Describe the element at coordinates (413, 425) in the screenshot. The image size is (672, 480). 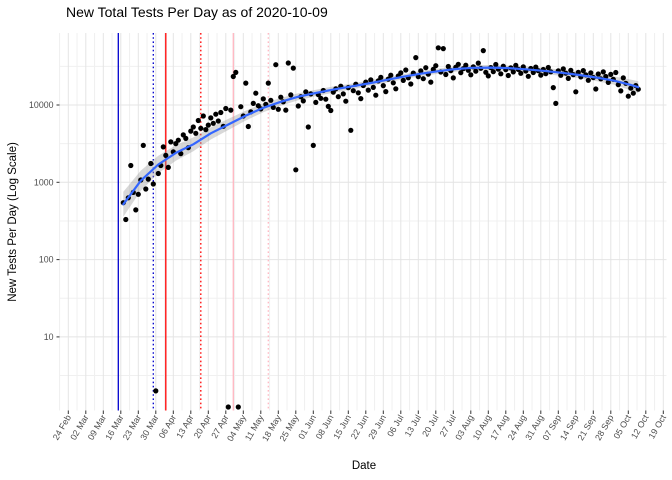
I see `x-tick-label: 13 Jul` at that location.